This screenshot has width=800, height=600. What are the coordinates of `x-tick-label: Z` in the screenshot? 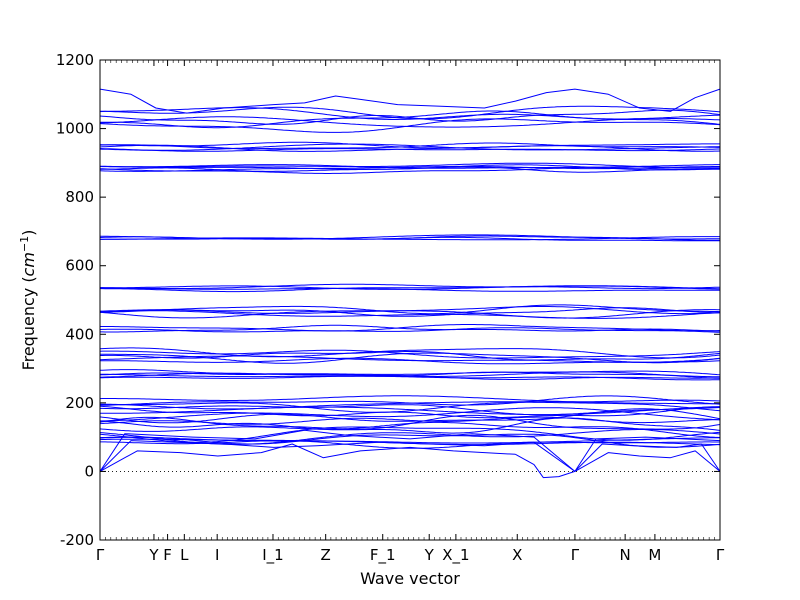 It's located at (326, 555).